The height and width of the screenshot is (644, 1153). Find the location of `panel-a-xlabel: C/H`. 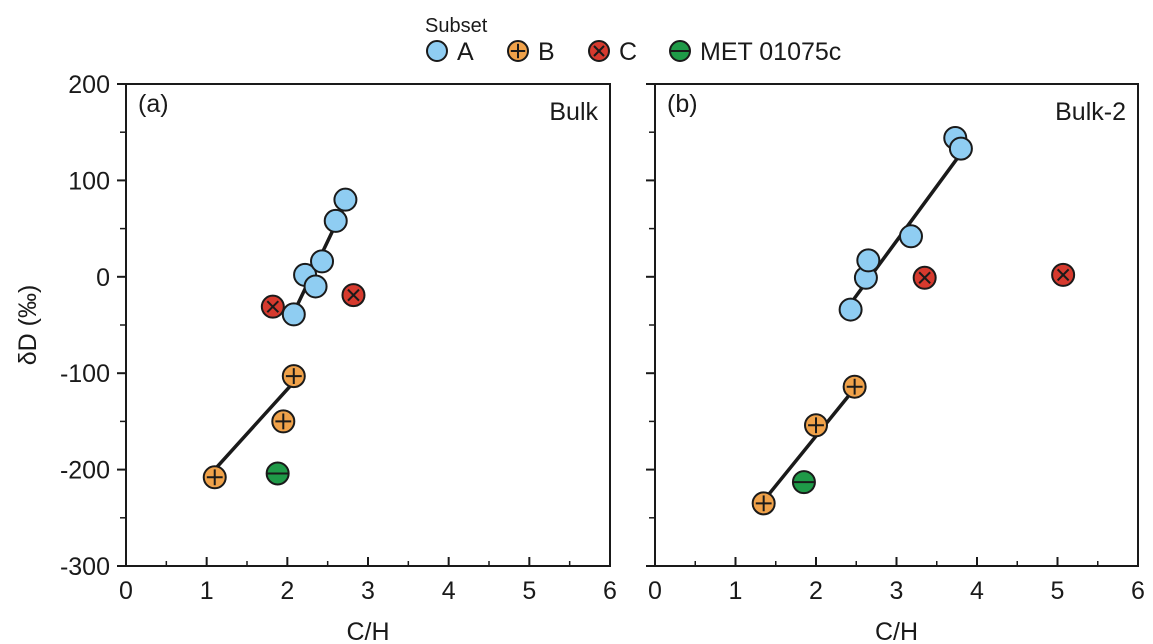

panel-a-xlabel: C/H is located at coordinates (367, 631).